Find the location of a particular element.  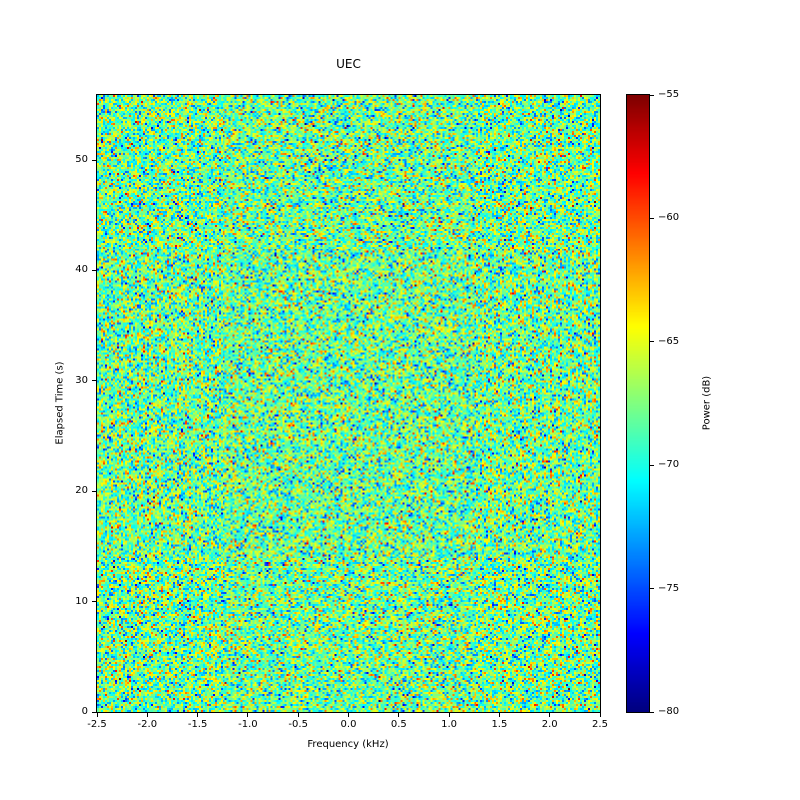

colorbar is located at coordinates (638, 403).